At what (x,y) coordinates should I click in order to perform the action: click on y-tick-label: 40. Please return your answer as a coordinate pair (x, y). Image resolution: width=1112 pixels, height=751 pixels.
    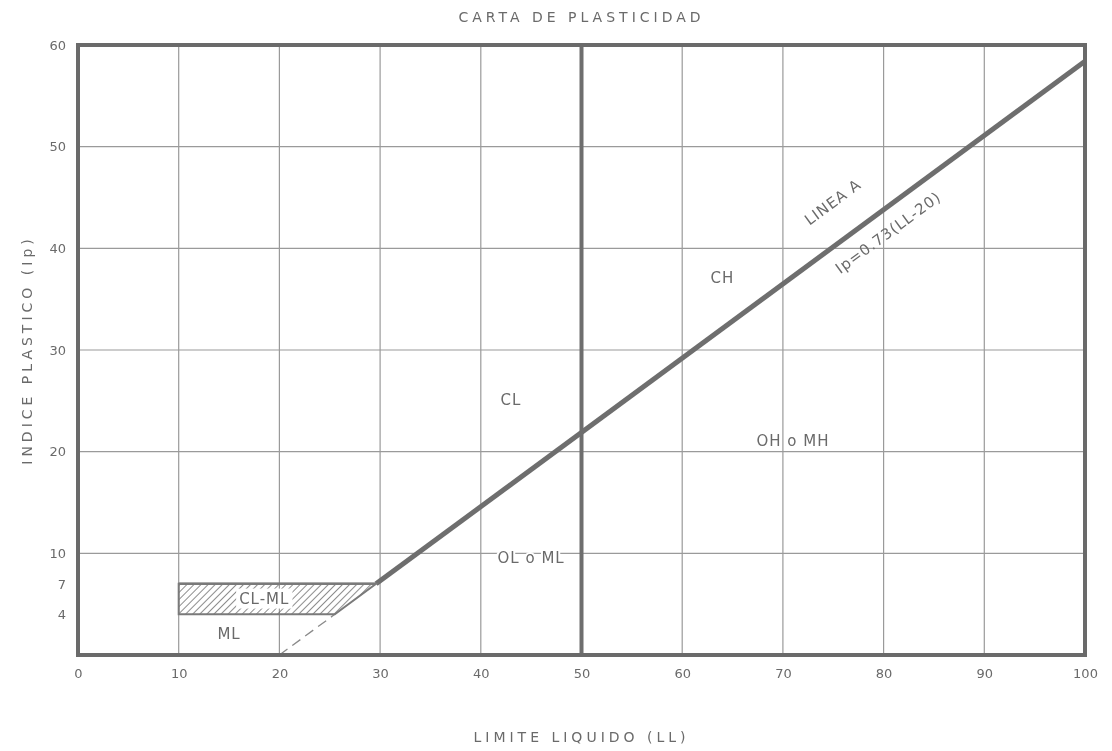
    Looking at the image, I should click on (57, 248).